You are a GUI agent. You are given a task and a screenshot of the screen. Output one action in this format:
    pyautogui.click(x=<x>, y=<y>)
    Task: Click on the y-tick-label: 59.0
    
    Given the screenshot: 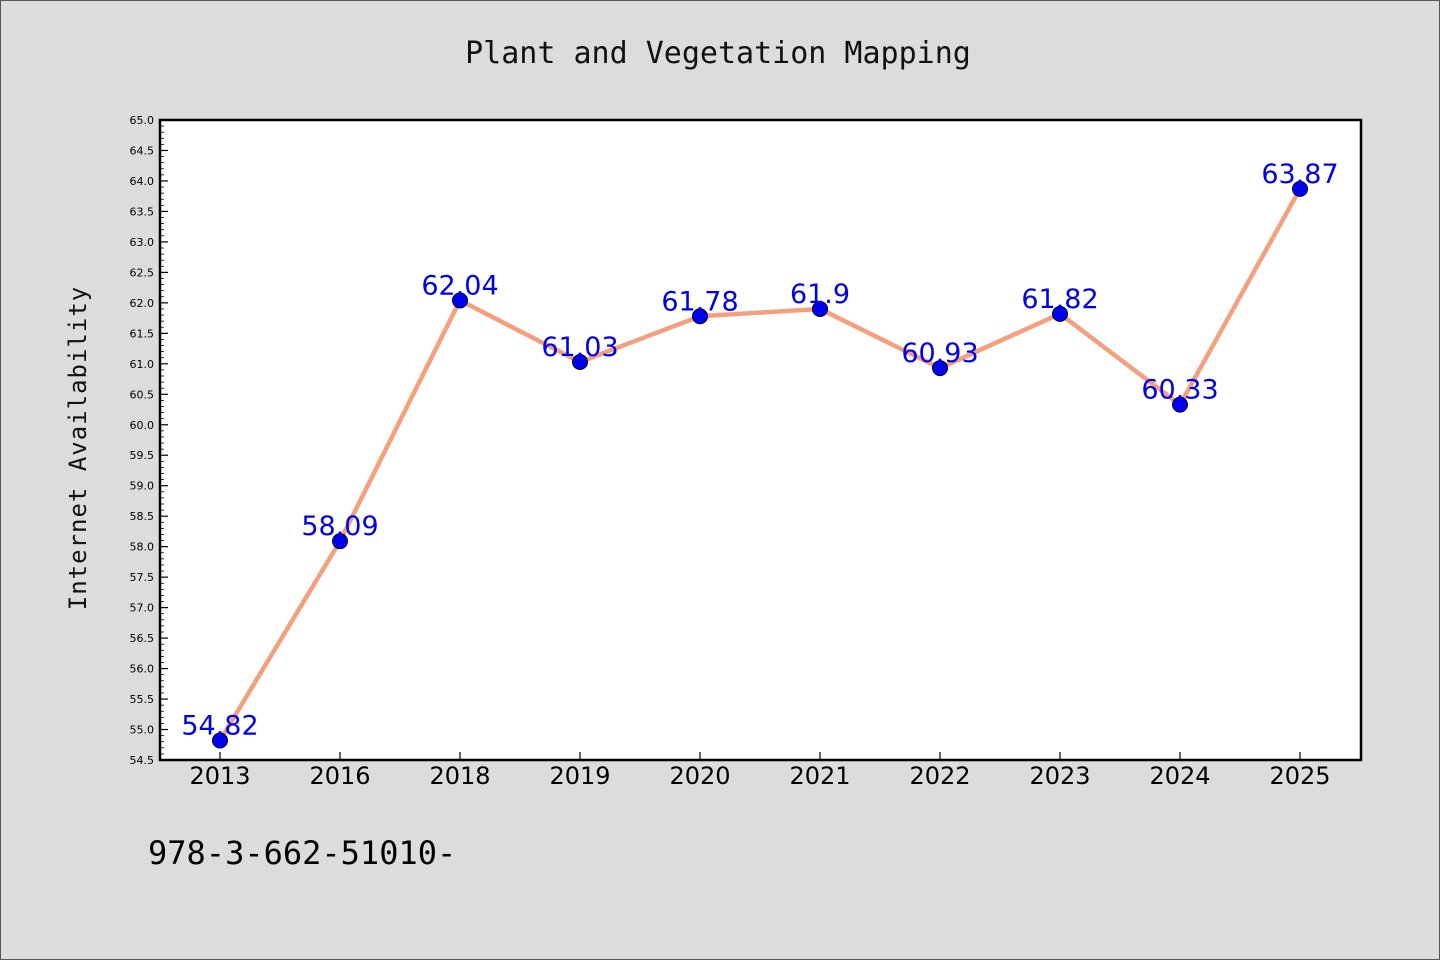 What is the action you would take?
    pyautogui.click(x=142, y=486)
    